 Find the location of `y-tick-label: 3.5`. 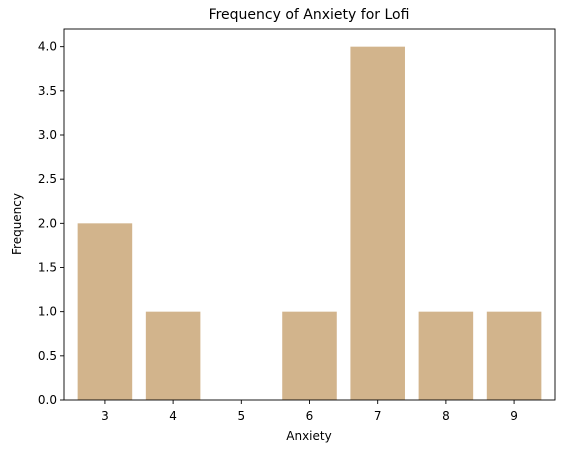

y-tick-label: 3.5 is located at coordinates (47, 91).